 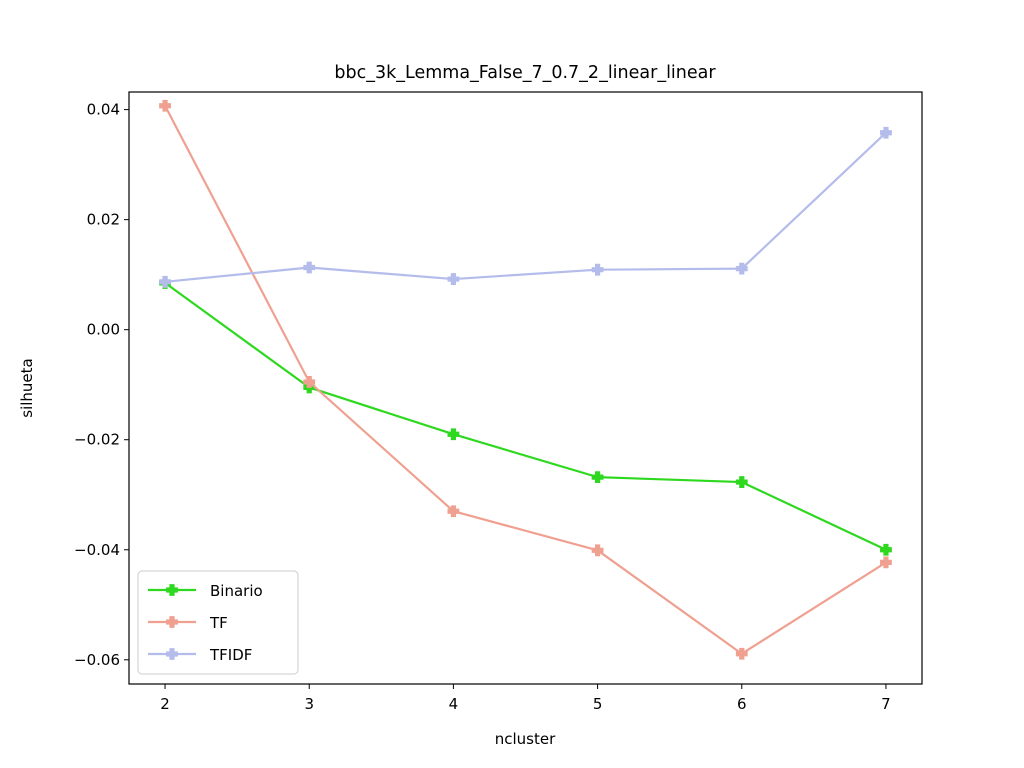 I want to click on x-tick-label: 6, so click(x=742, y=704).